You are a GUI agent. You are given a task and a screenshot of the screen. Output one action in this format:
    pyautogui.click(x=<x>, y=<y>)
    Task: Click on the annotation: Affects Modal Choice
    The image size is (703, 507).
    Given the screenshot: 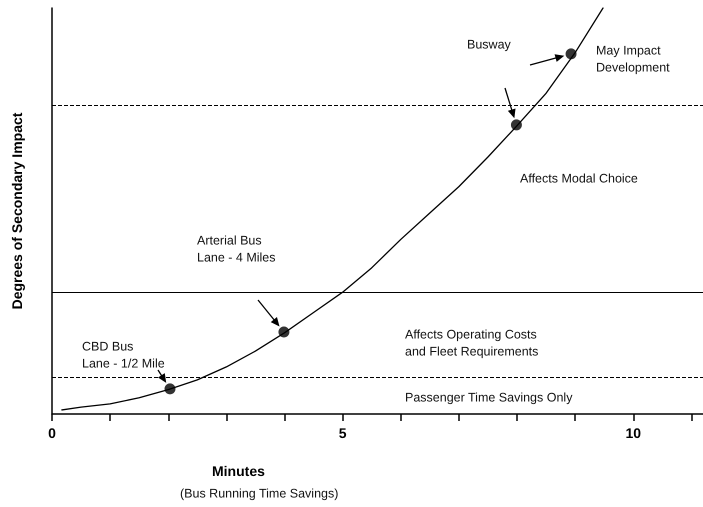 What is the action you would take?
    pyautogui.click(x=579, y=179)
    